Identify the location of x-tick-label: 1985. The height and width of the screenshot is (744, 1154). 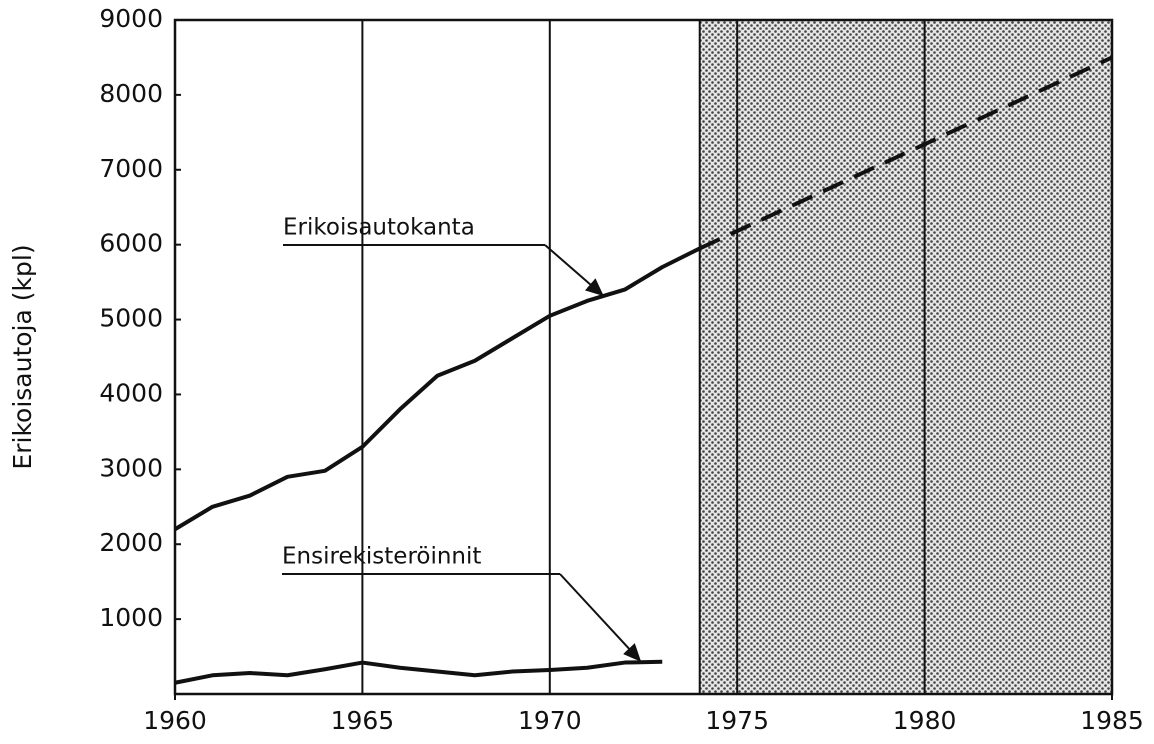
(1112, 720).